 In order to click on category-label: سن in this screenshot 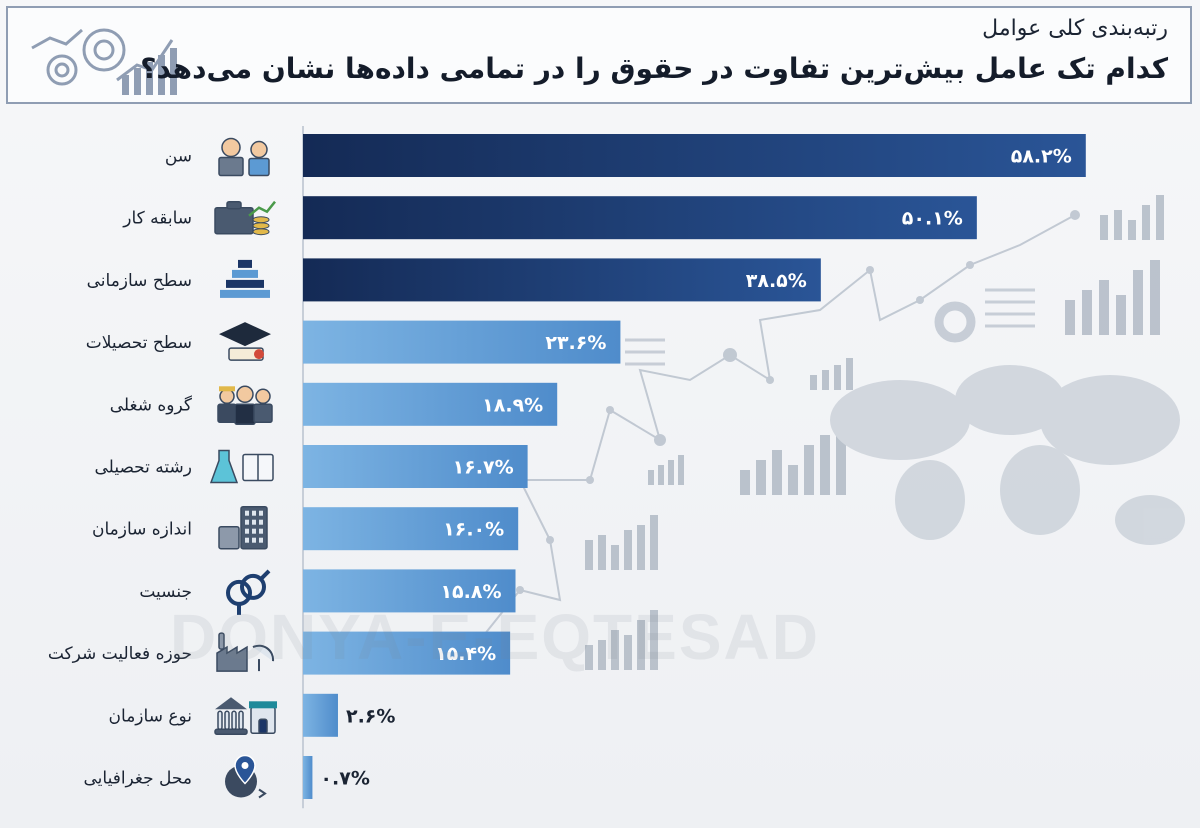, I will do `click(178, 157)`.